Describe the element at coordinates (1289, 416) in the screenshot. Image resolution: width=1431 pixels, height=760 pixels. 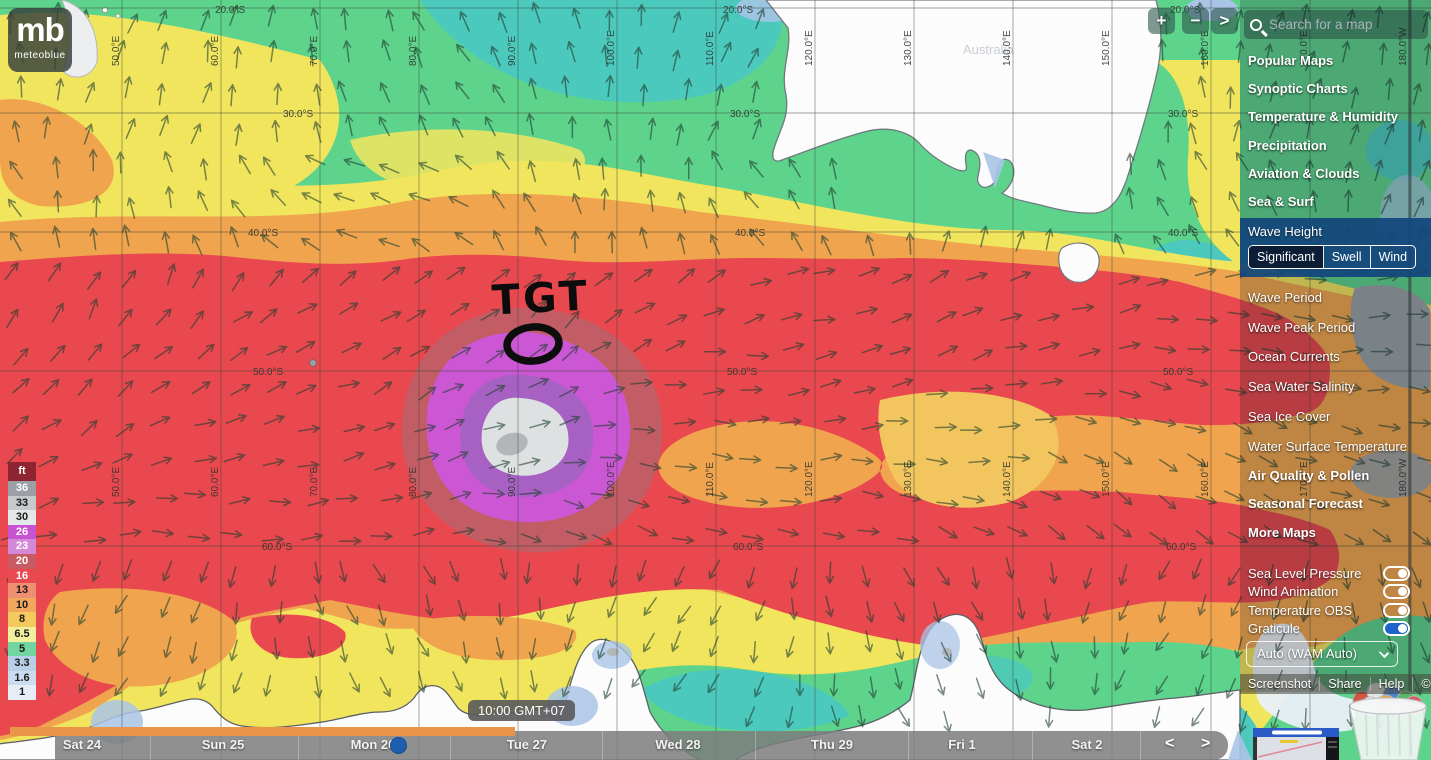
I see `sidebar-item-sea-ice-cover: Sea Ice Cover` at that location.